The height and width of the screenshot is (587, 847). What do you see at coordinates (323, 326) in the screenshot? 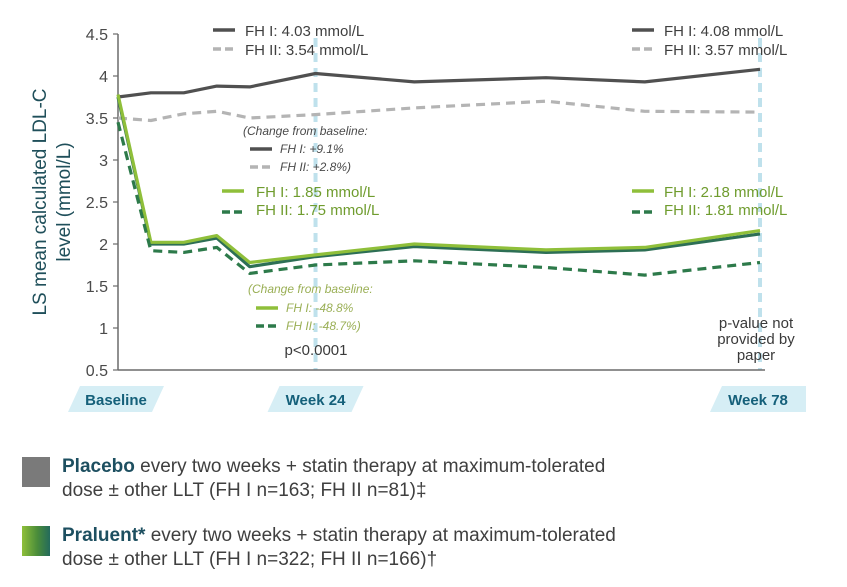
I see `praluent-change-fh2: FH II: -48.7%)` at bounding box center [323, 326].